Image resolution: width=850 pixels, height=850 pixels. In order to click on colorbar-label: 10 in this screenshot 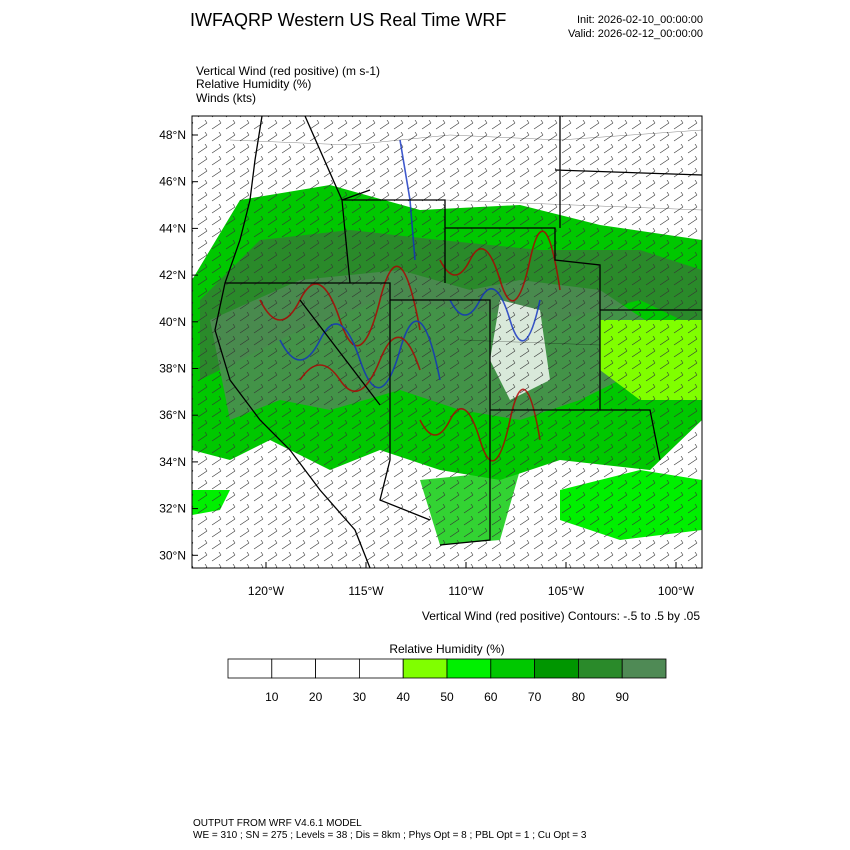, I will do `click(272, 697)`.